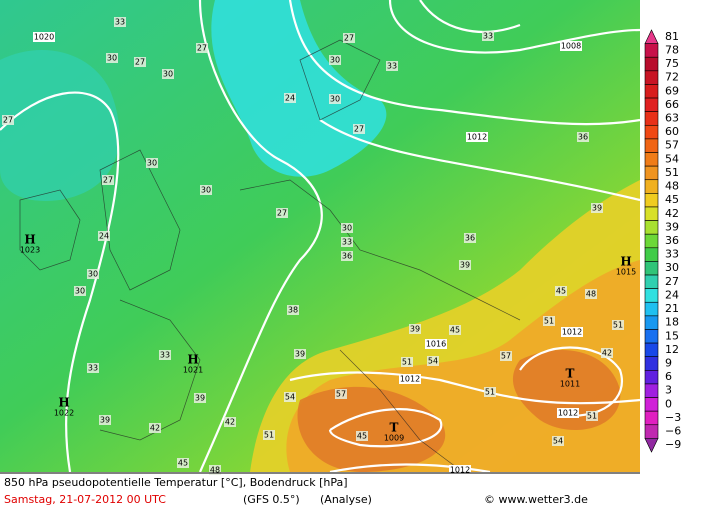 This screenshot has width=704, height=513. Describe the element at coordinates (64, 413) in the screenshot. I see `pressure-value: 1022` at that location.